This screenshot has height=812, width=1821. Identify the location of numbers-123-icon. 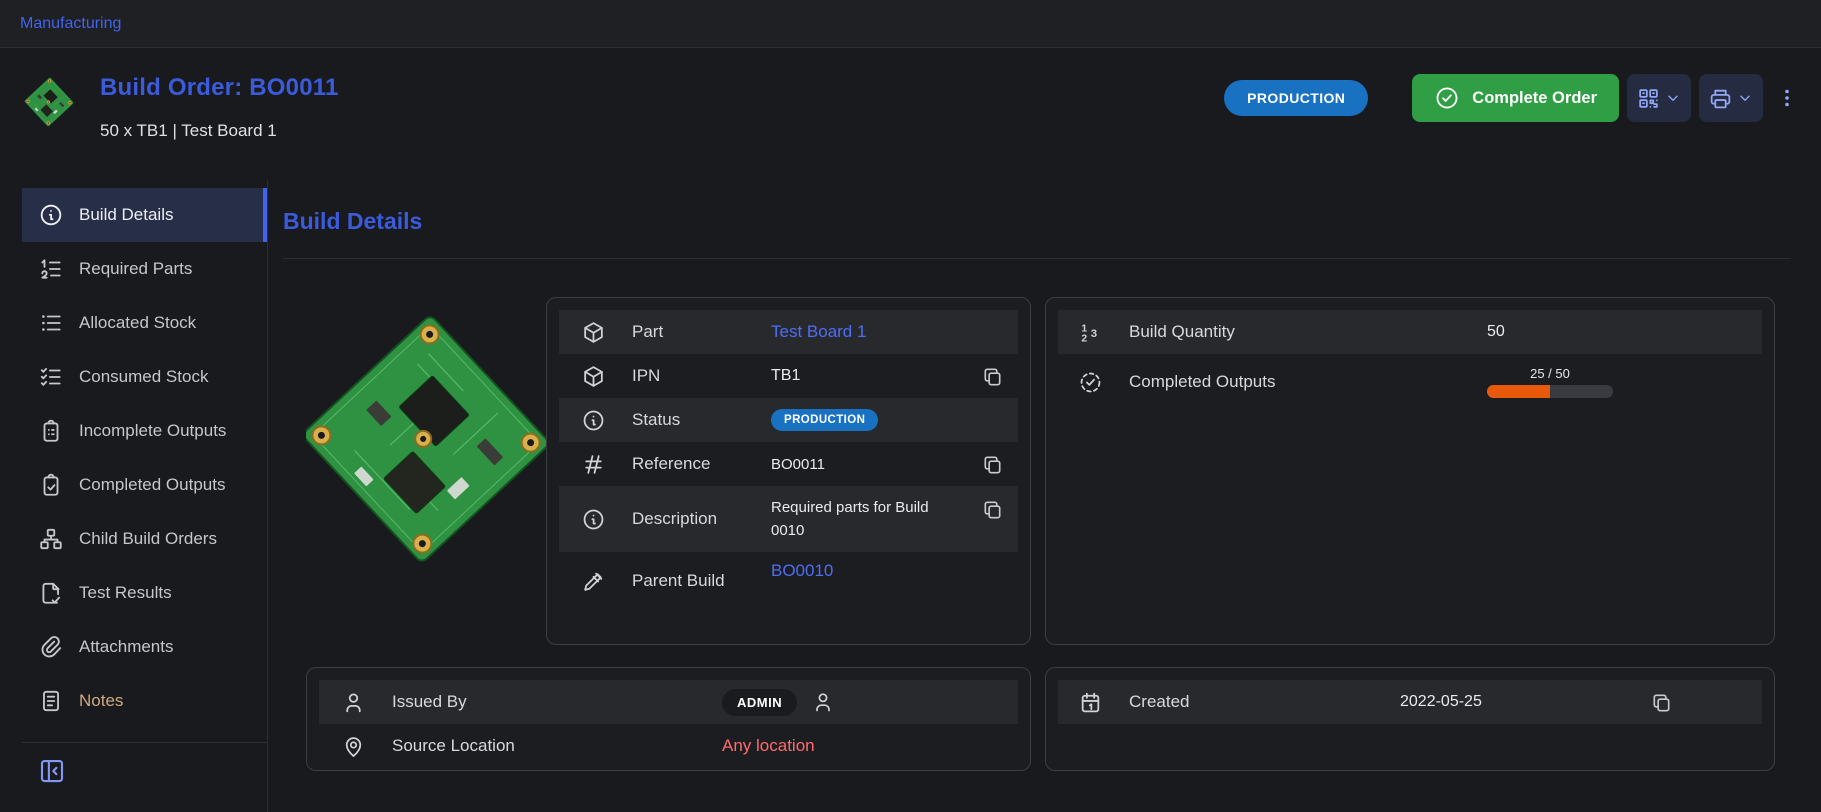
(1090, 332).